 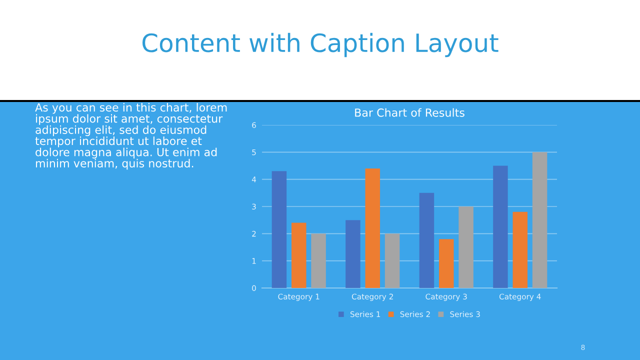 I want to click on text: Content with Caption Layout, so click(x=320, y=45).